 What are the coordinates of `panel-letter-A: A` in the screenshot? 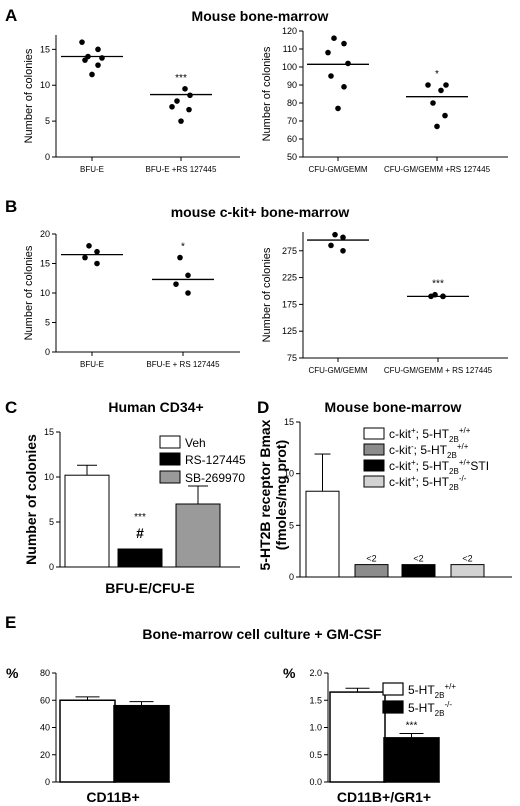 It's located at (11, 15).